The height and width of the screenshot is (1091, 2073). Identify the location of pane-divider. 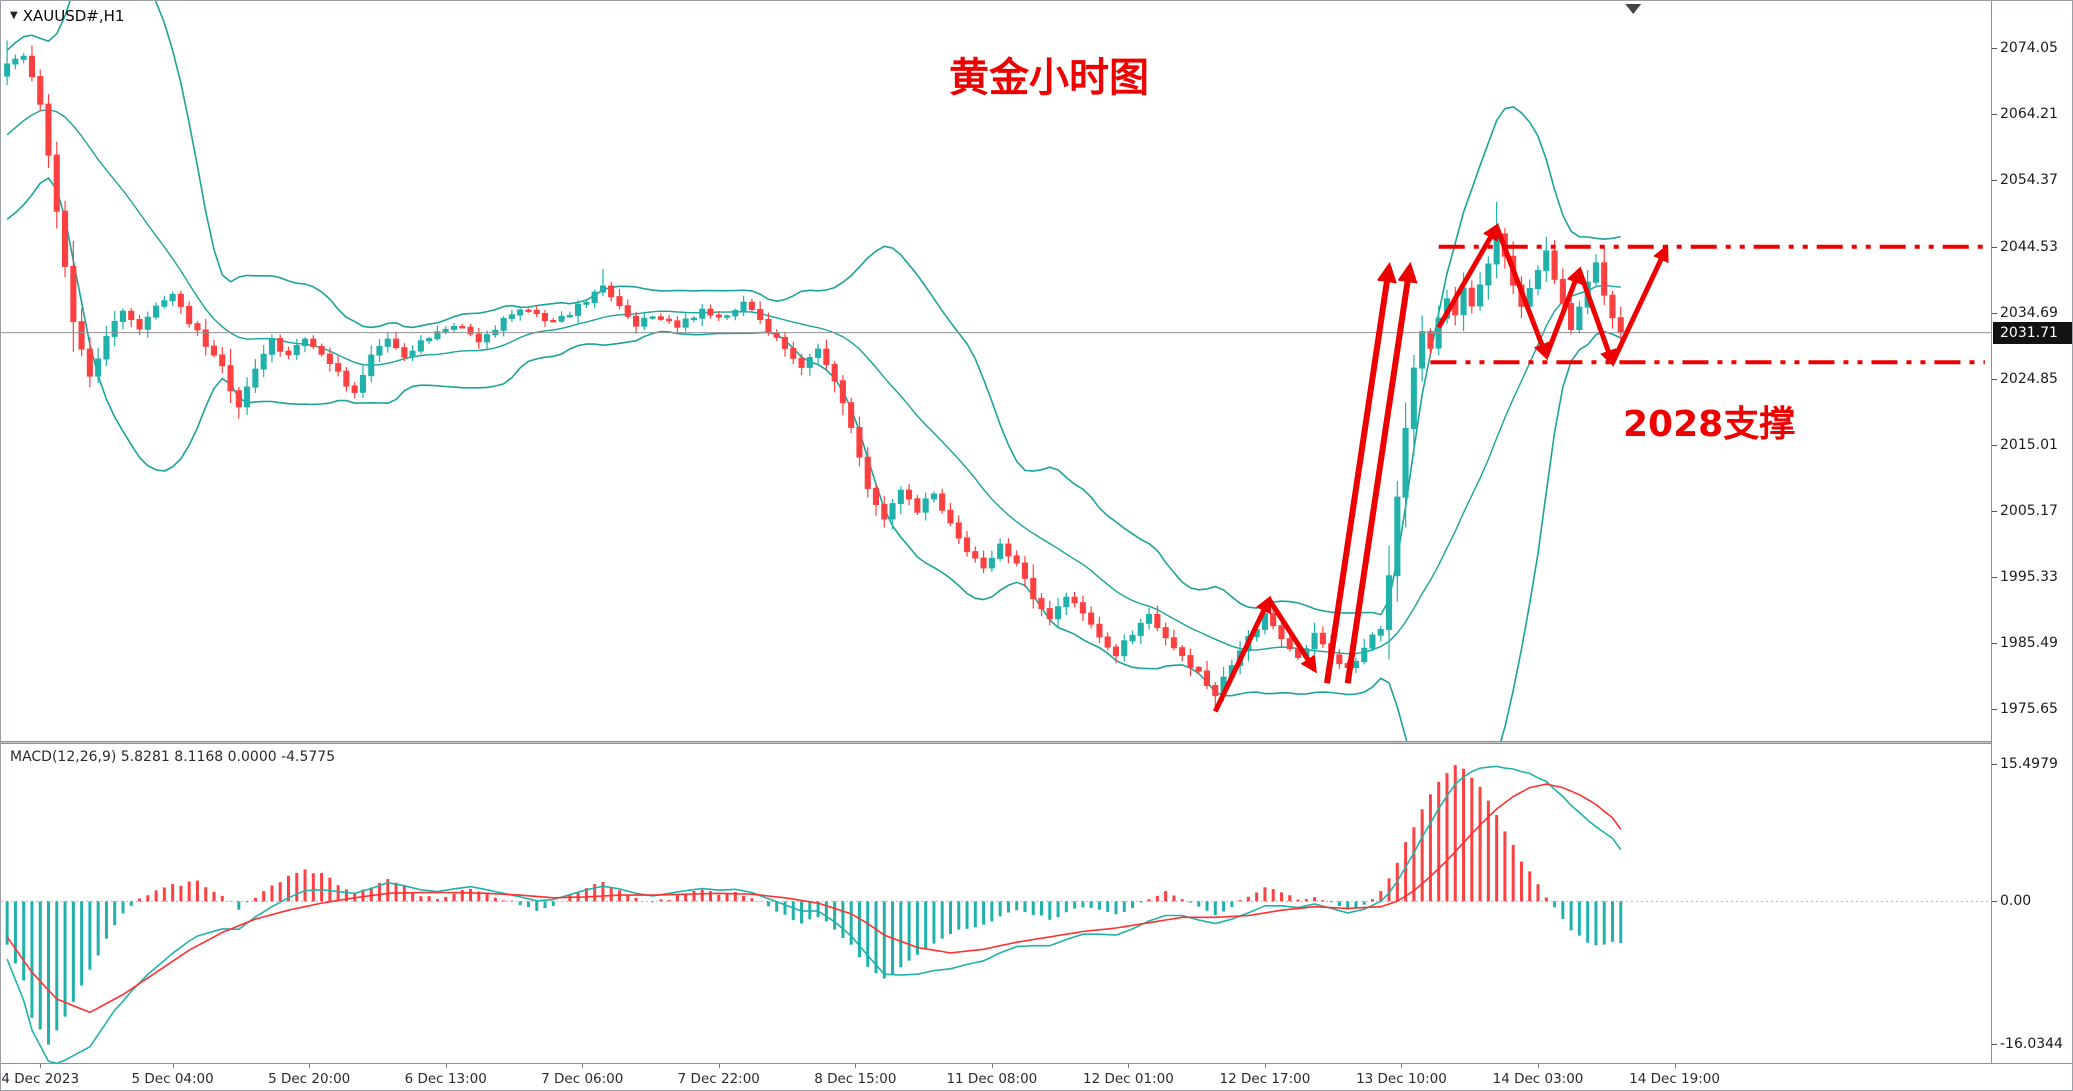
(1036, 742).